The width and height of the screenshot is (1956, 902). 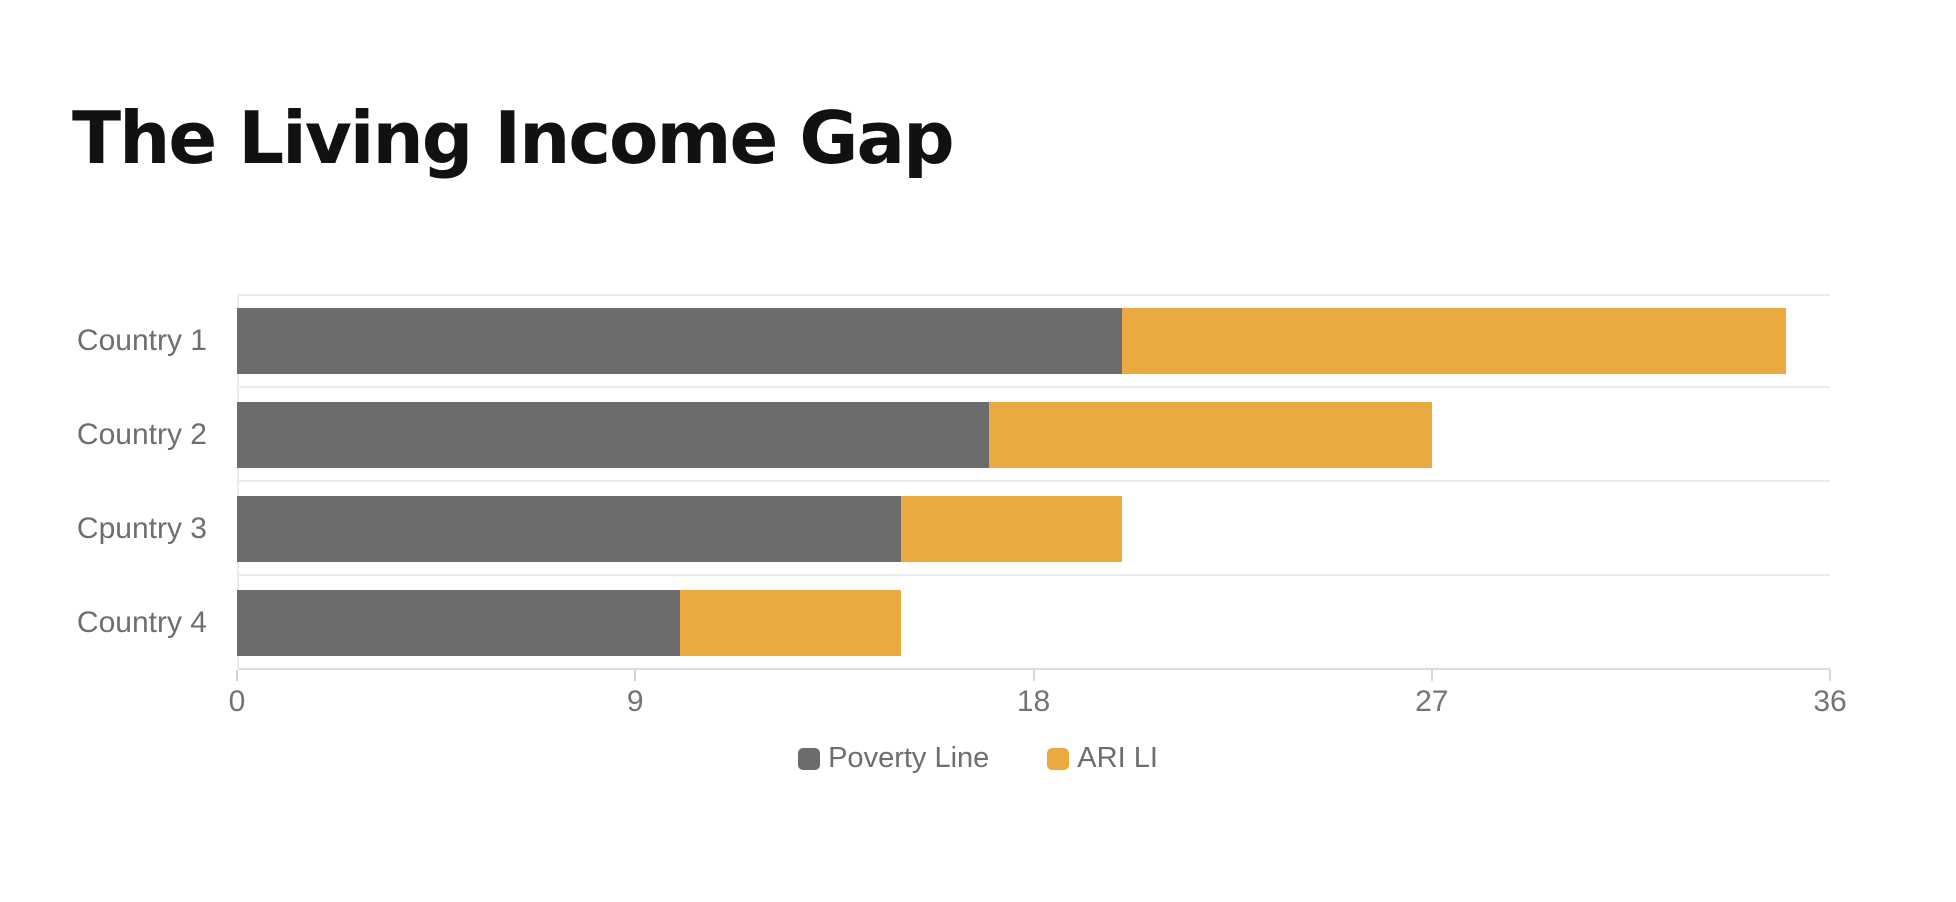 I want to click on x-tick-label: 0, so click(x=237, y=701).